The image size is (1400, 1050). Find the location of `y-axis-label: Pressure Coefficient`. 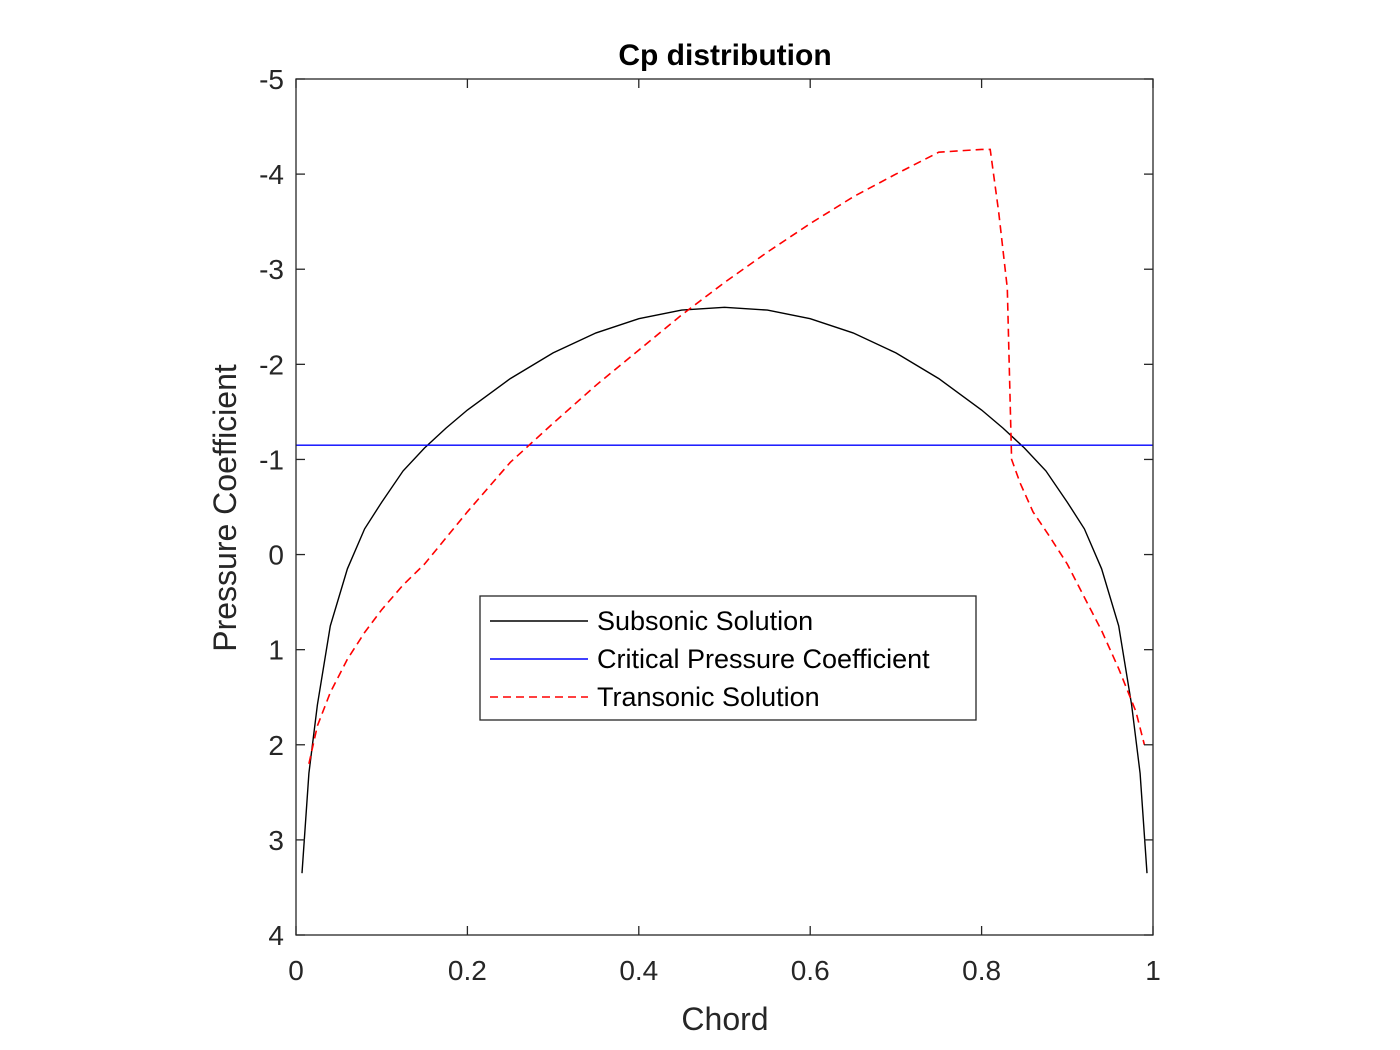

y-axis-label: Pressure Coefficient is located at coordinates (225, 508).